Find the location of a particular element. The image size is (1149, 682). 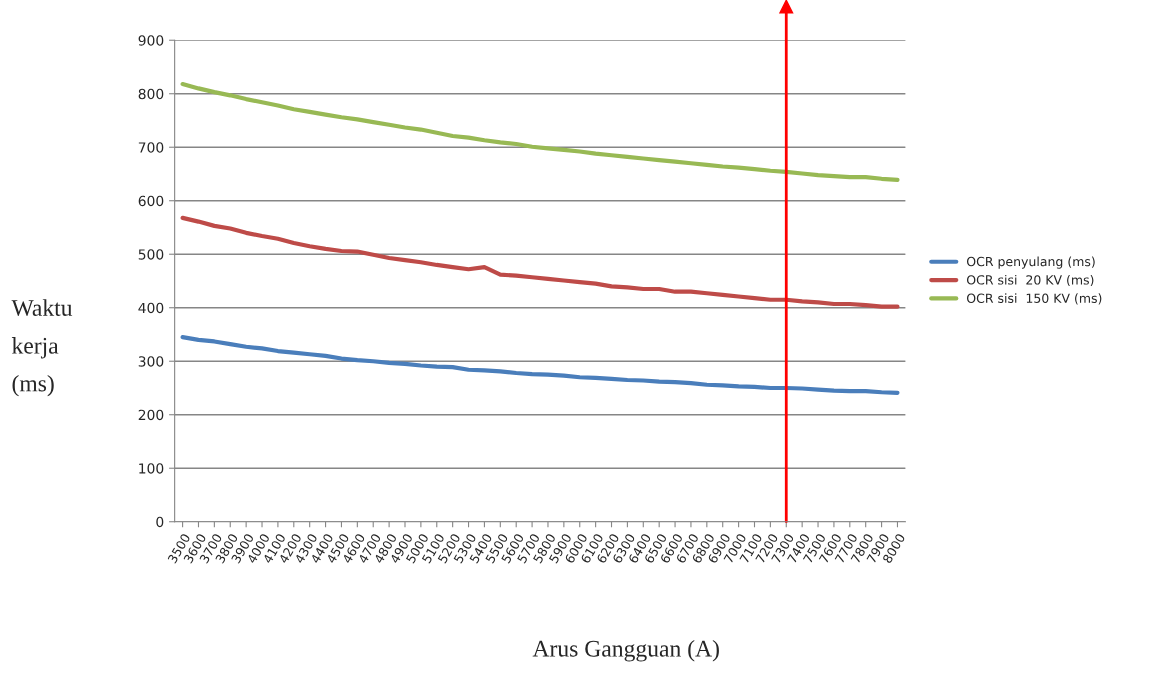

legend-label: OCR penyulang (ms) is located at coordinates (1030, 262).